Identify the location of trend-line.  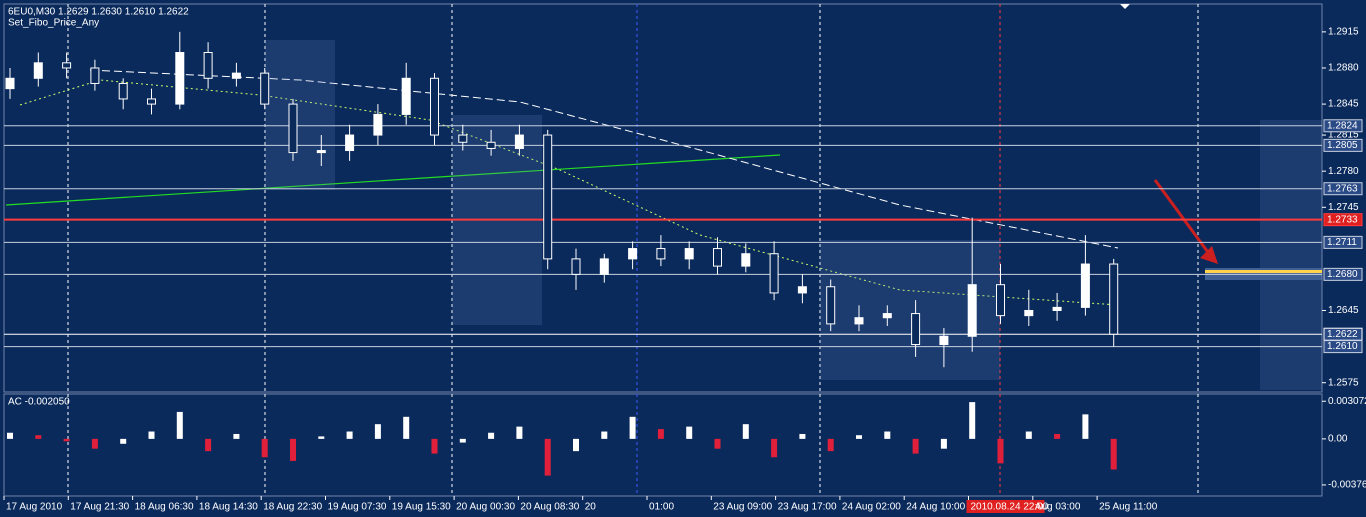
(393, 180).